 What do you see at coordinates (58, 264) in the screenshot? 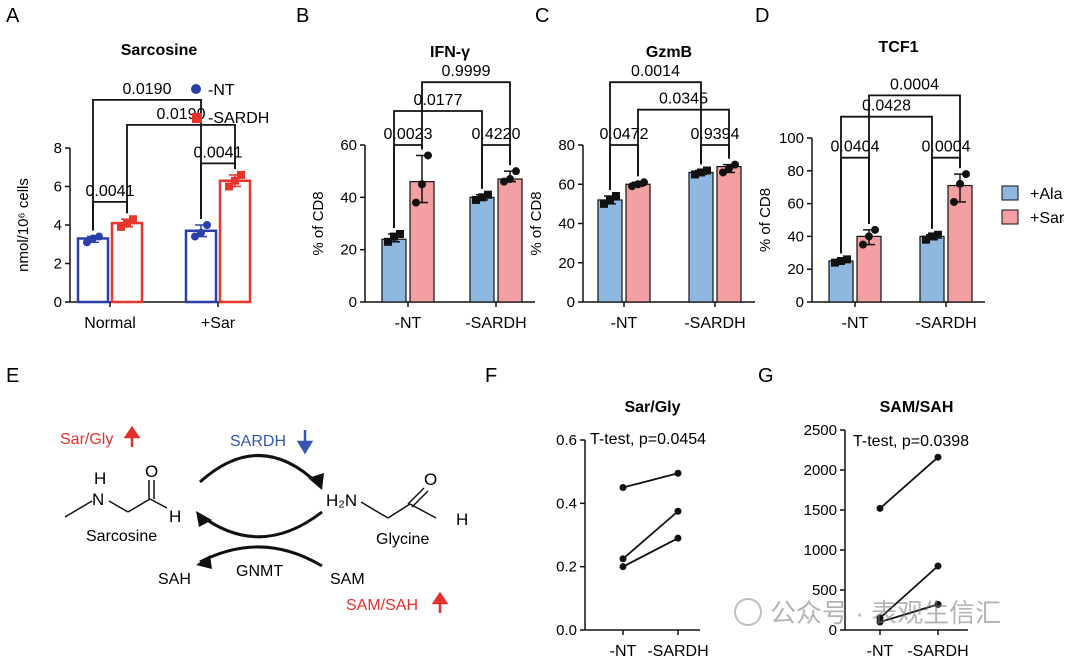
I see `y-tick-label: 2` at bounding box center [58, 264].